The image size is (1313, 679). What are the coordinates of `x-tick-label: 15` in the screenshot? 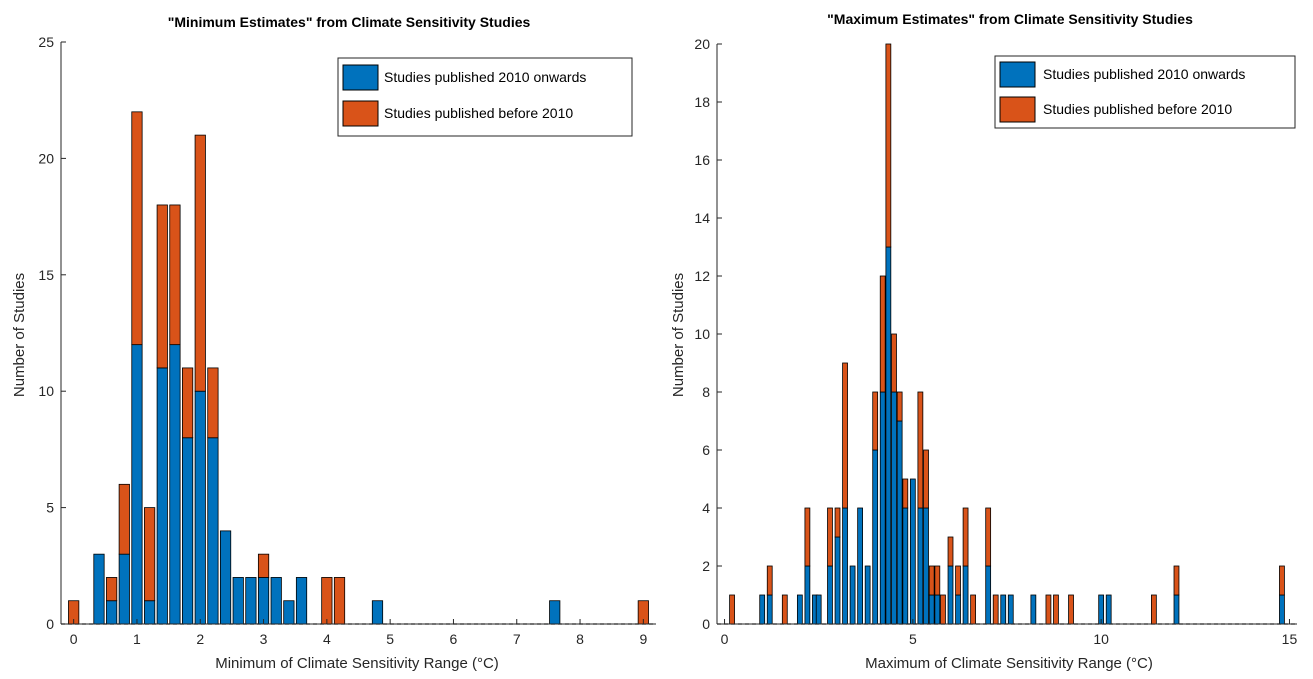 It's located at (1290, 639).